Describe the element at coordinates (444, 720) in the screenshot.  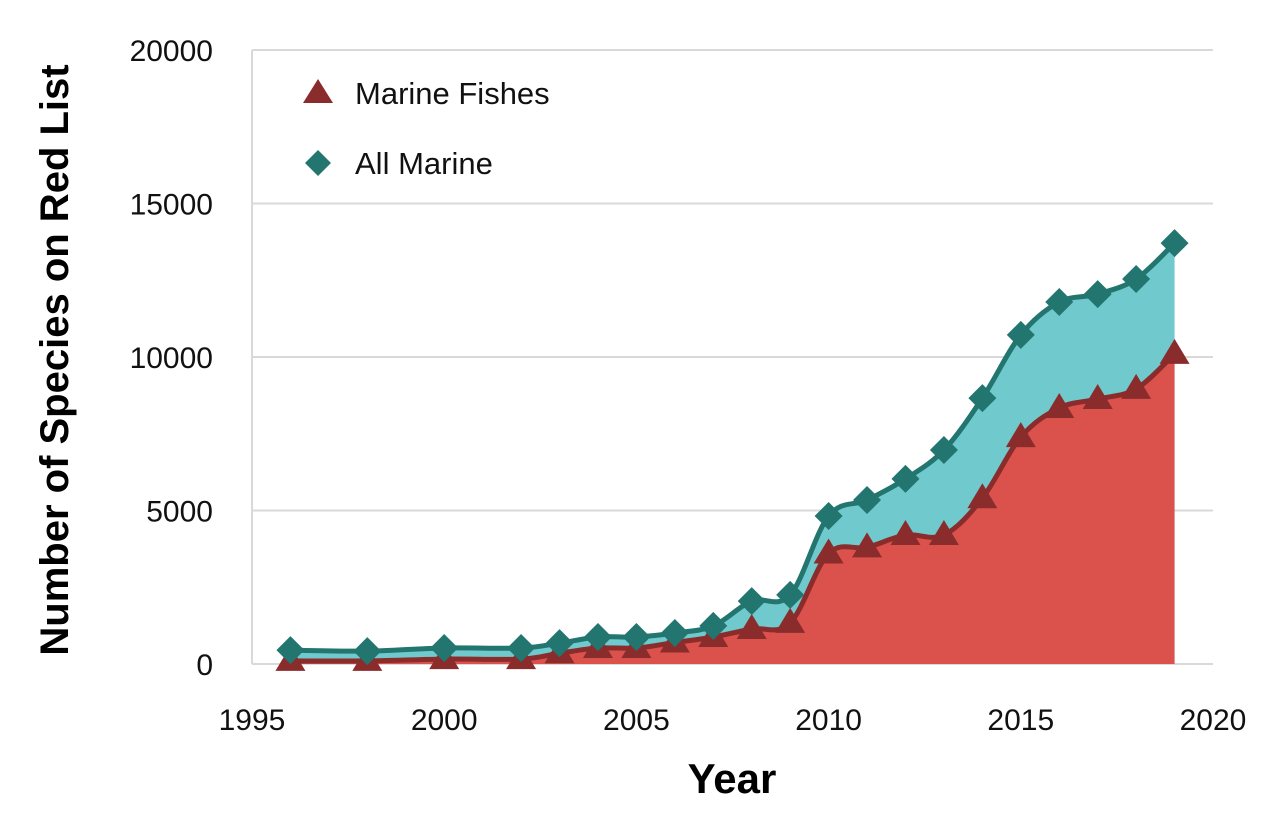
I see `x-tick-label: 2000` at that location.